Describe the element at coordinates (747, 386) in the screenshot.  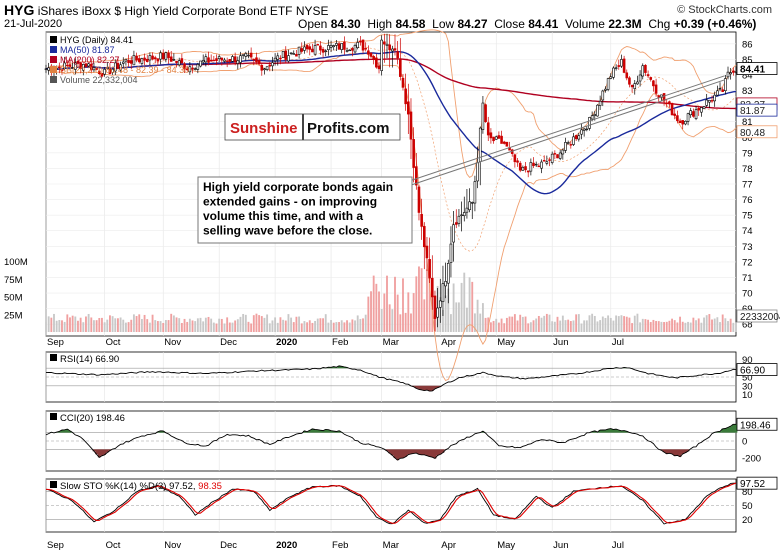
I see `indicator-y-tick: 30` at that location.